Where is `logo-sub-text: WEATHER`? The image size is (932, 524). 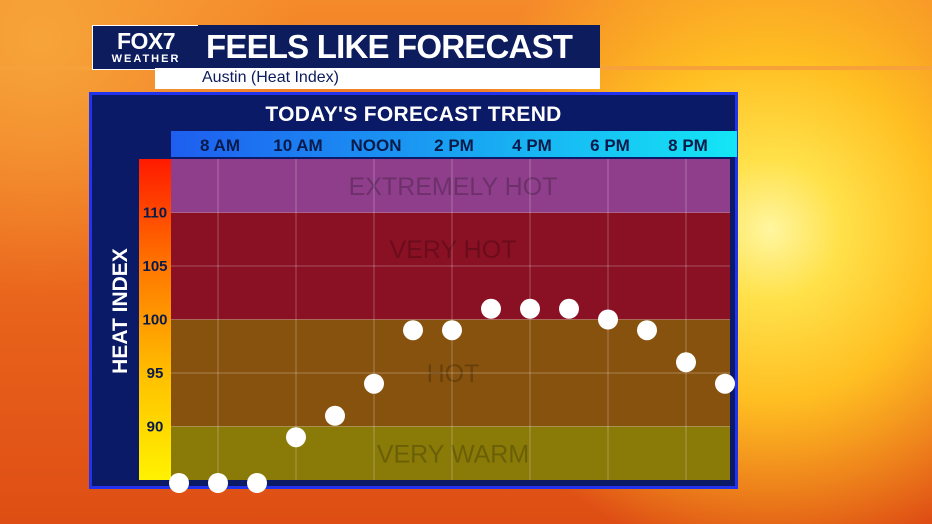 logo-sub-text: WEATHER is located at coordinates (146, 59).